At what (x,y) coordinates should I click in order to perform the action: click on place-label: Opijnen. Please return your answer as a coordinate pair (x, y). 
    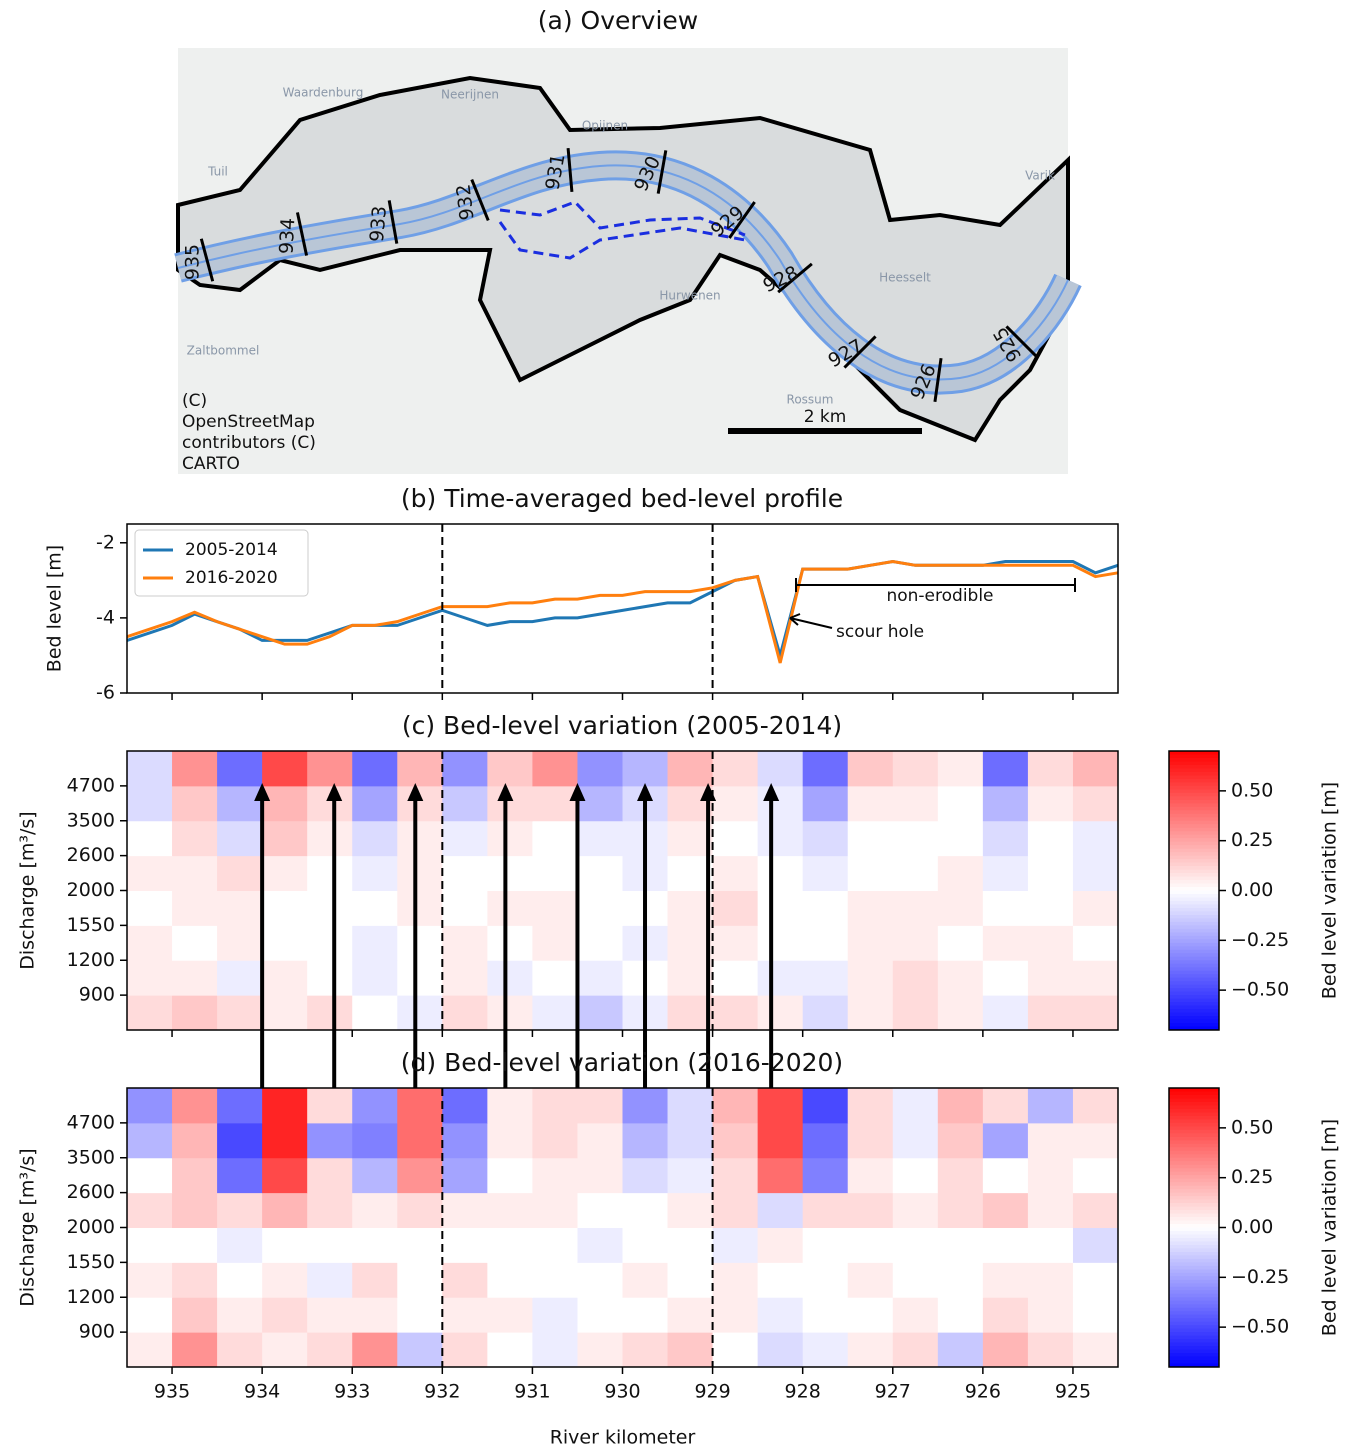
    Looking at the image, I should click on (605, 126).